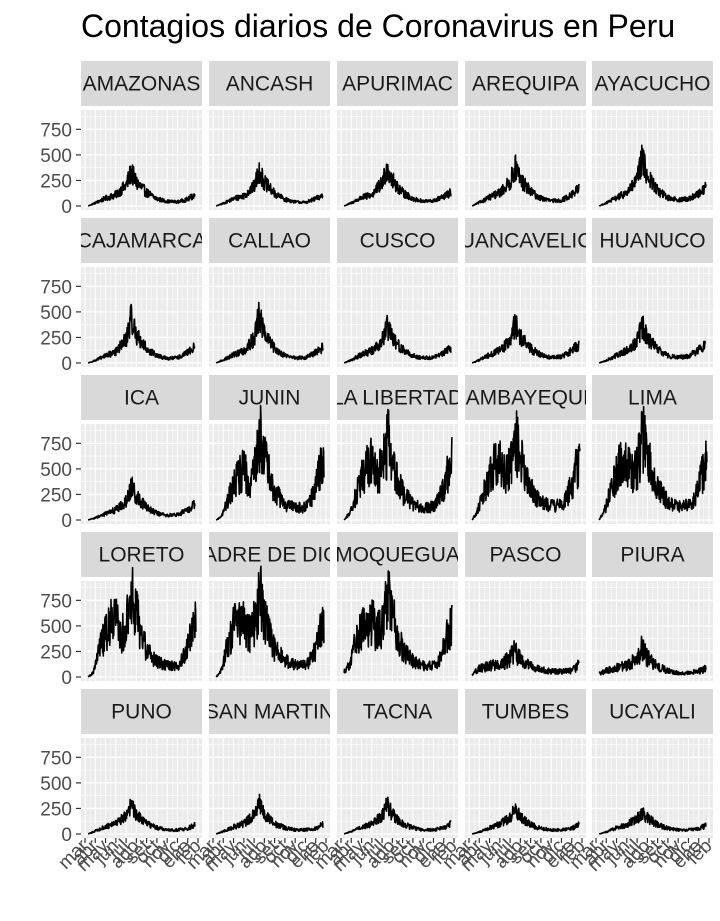 Image resolution: width=720 pixels, height=921 pixels. I want to click on facet-label: UCAYALI, so click(652, 712).